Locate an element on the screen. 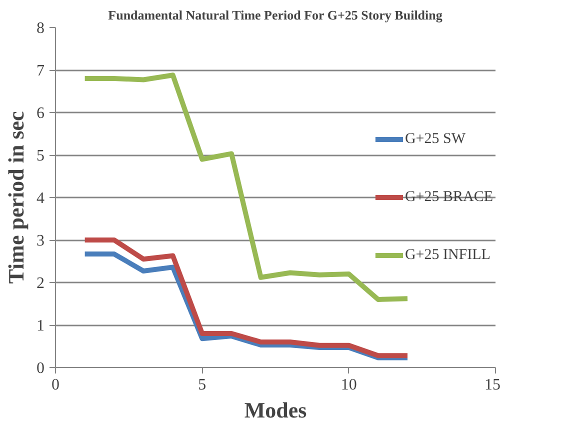 This screenshot has width=577, height=448. legend-label: G+25 INFILL is located at coordinates (447, 255).